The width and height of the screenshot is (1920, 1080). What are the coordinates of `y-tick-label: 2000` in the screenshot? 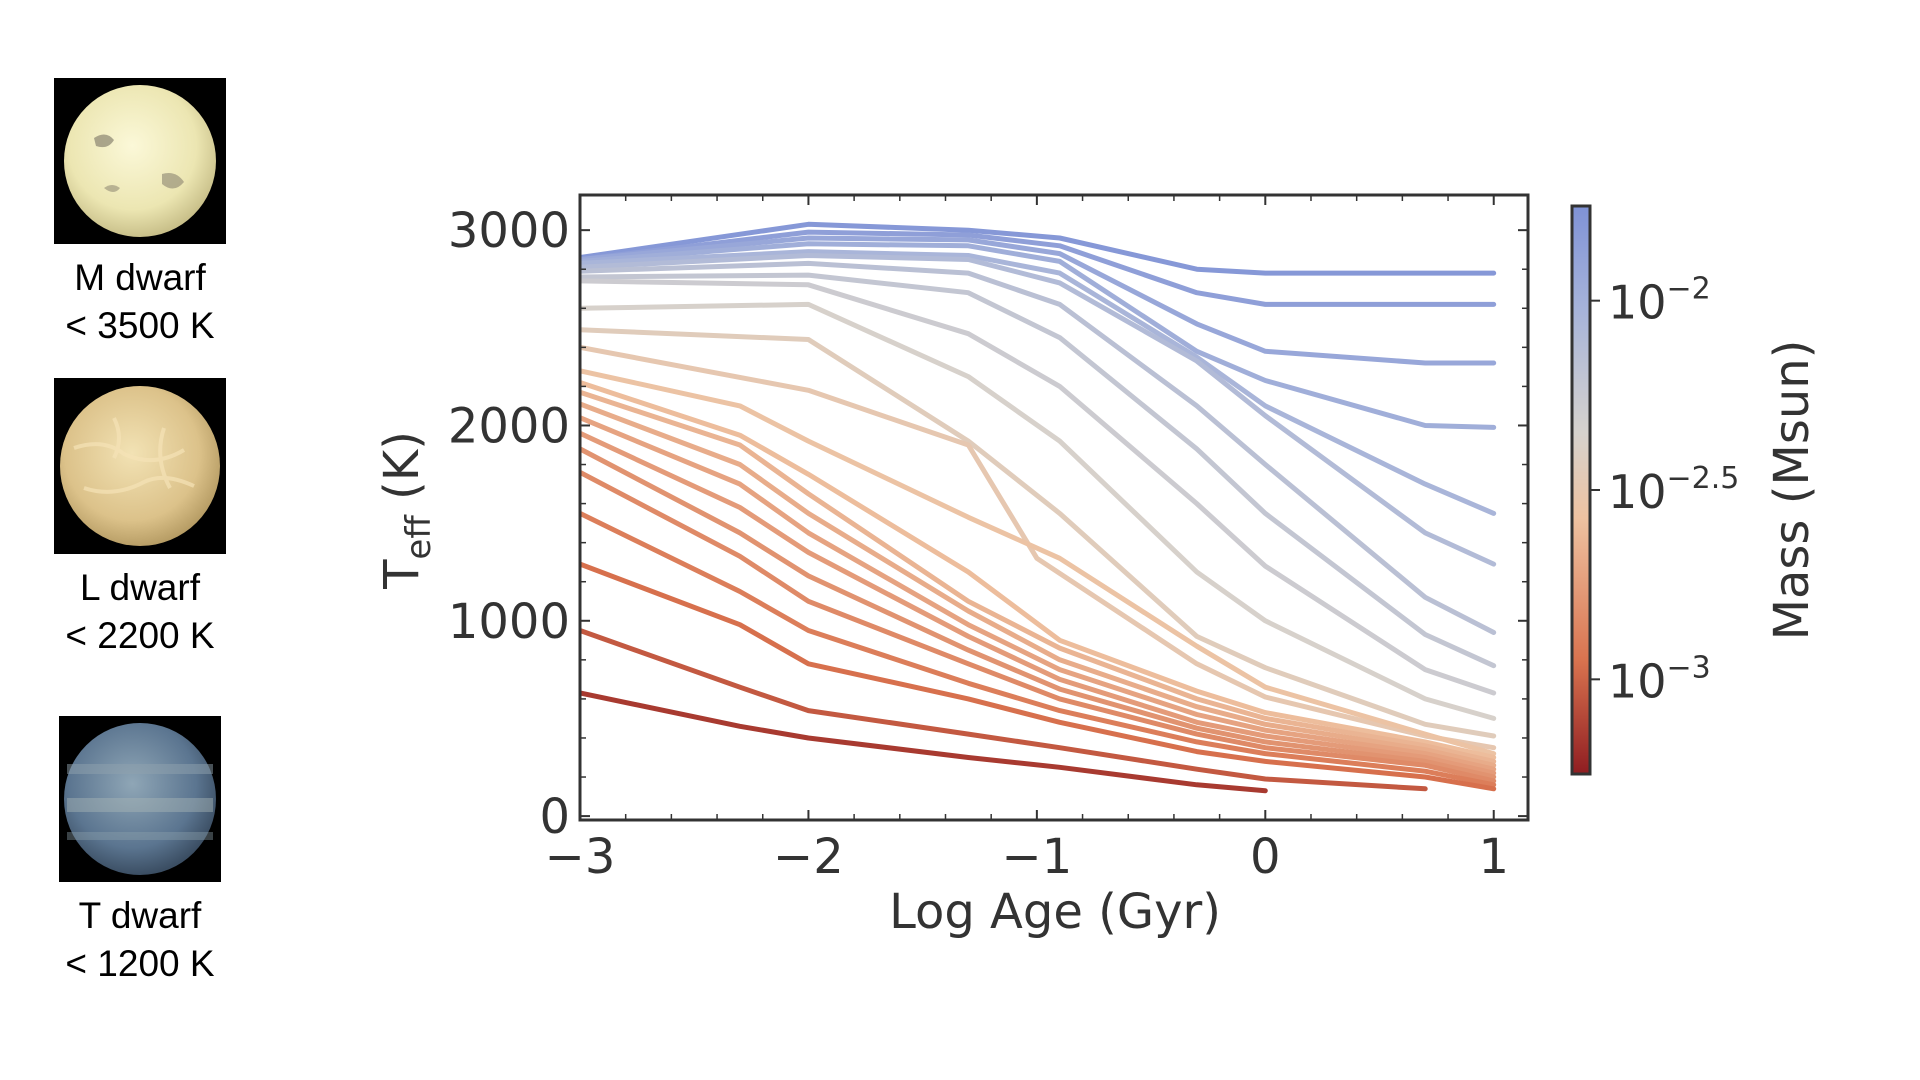 It's located at (509, 426).